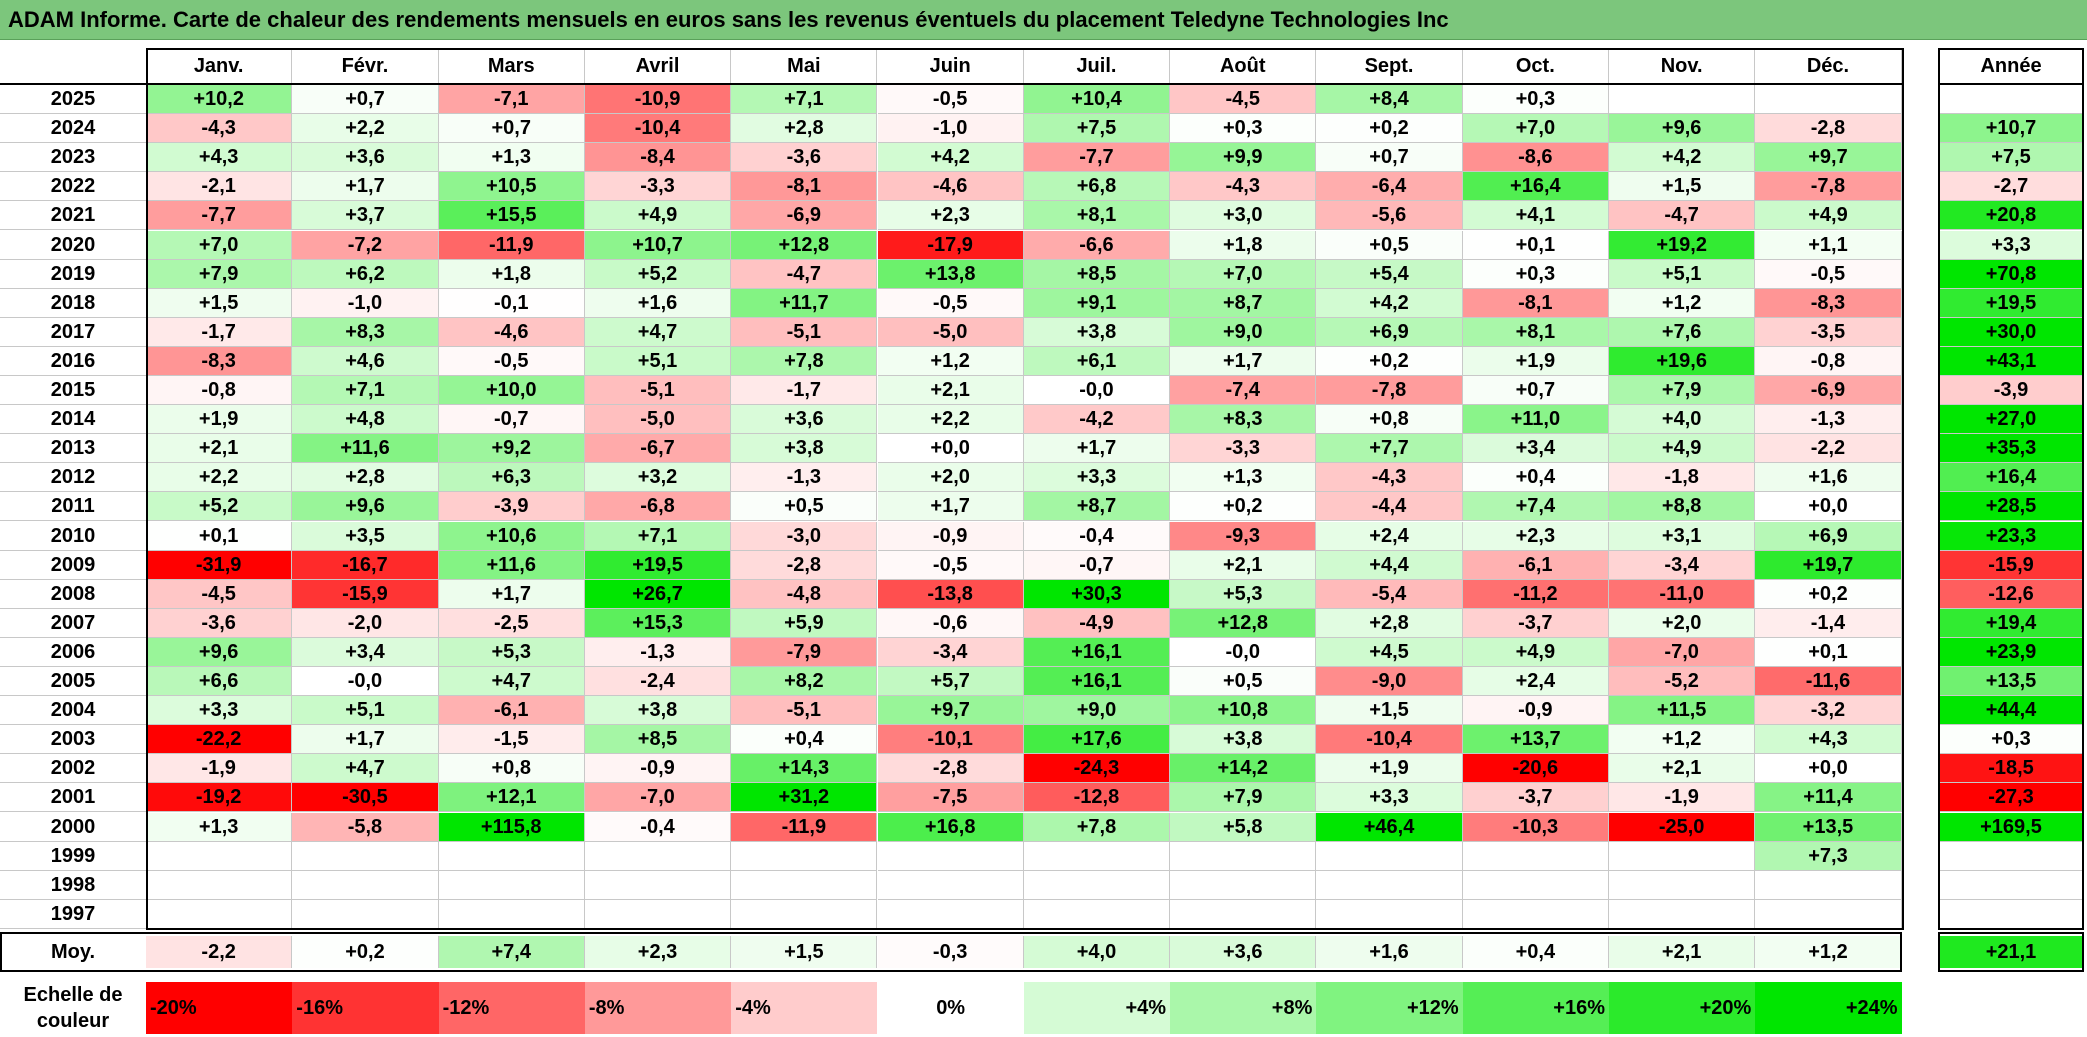  I want to click on color-scale-label-line2: couleur, so click(73, 1021).